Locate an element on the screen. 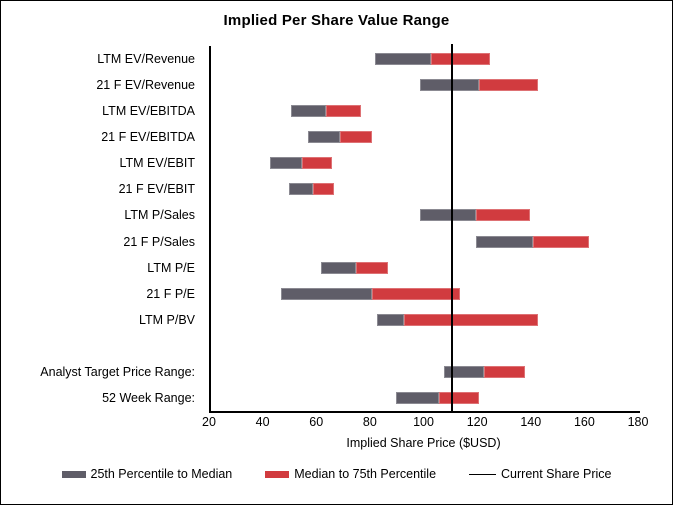  category-label: LTM EV/EBITDA is located at coordinates (148, 111).